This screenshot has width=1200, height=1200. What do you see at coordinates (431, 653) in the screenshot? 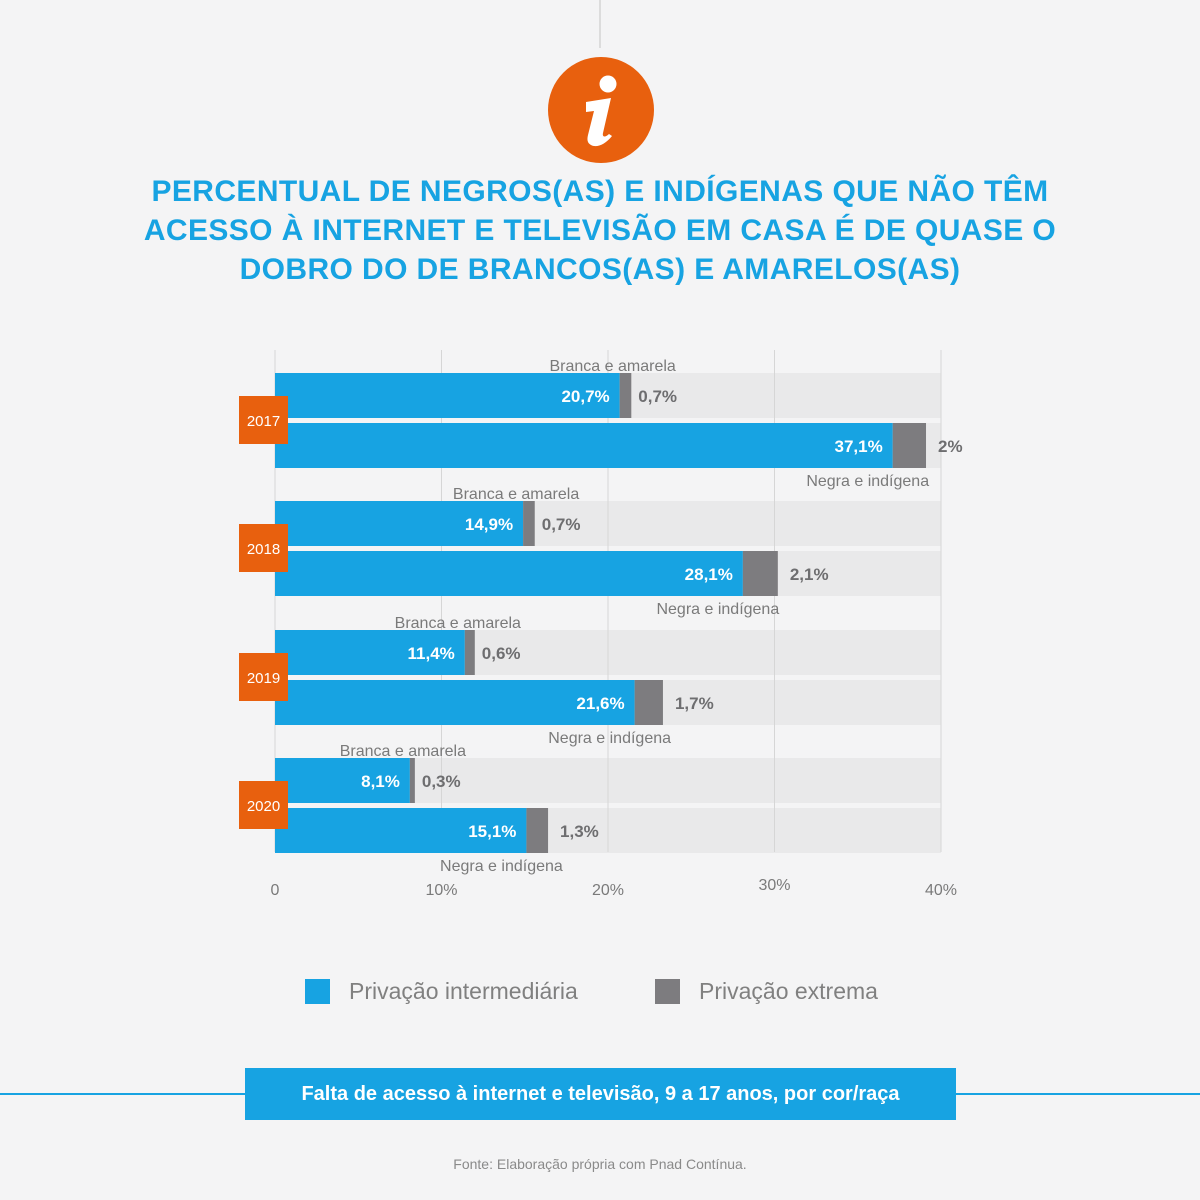
I see `data-label-intermediate: 11,4%` at bounding box center [431, 653].